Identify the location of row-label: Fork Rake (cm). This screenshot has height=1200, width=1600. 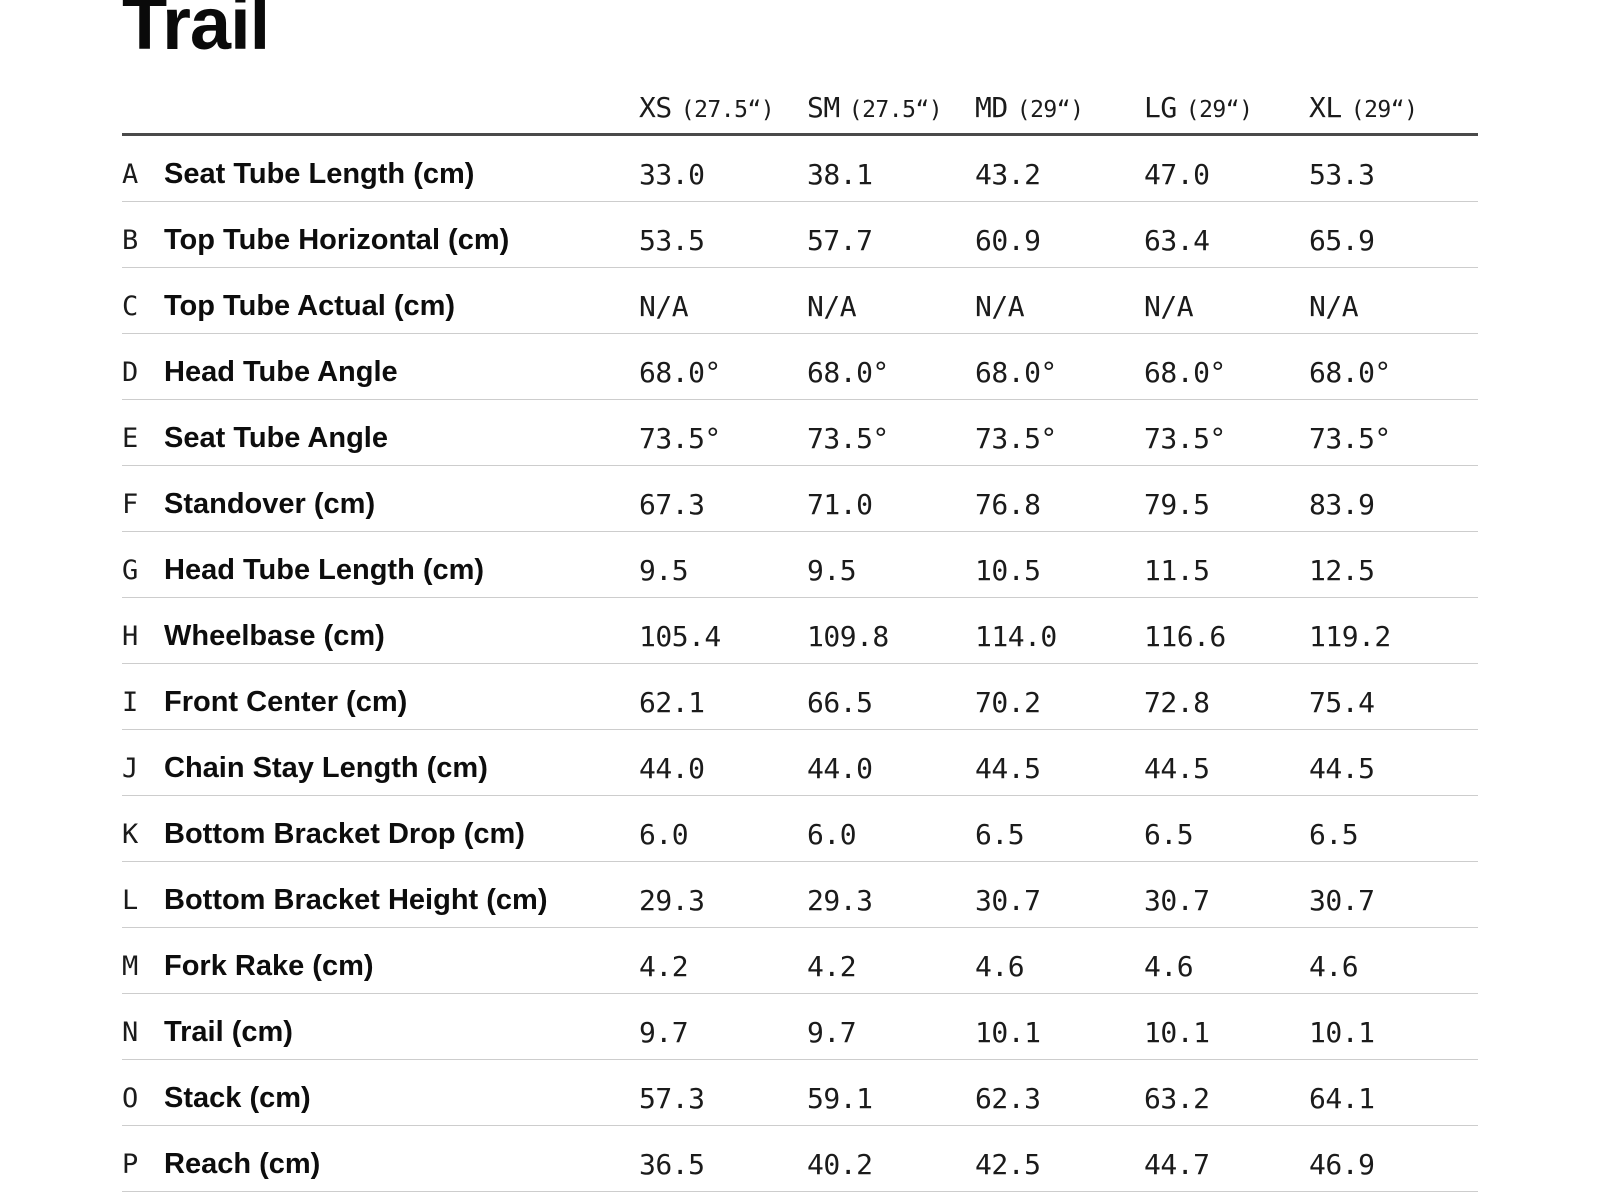
(269, 966).